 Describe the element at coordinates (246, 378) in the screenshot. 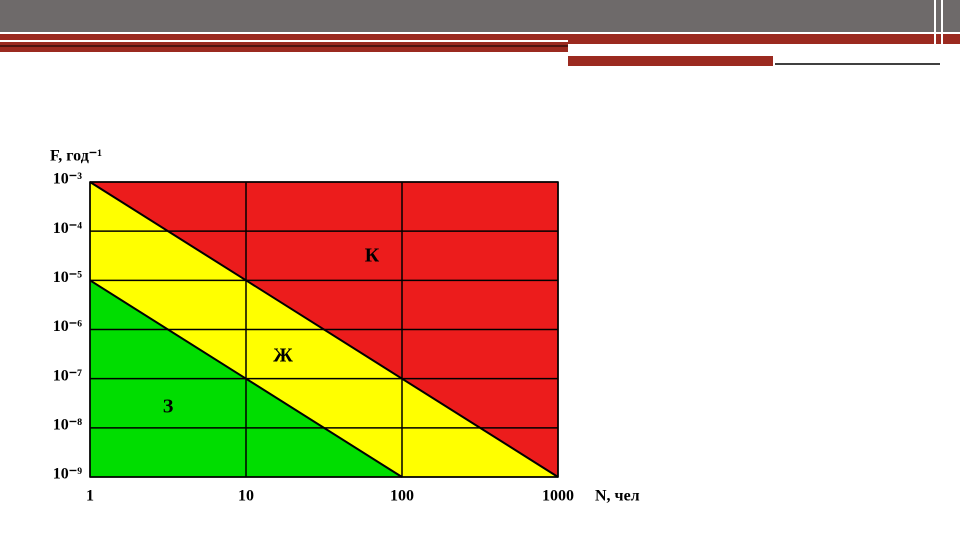

I see `boundary-line` at that location.